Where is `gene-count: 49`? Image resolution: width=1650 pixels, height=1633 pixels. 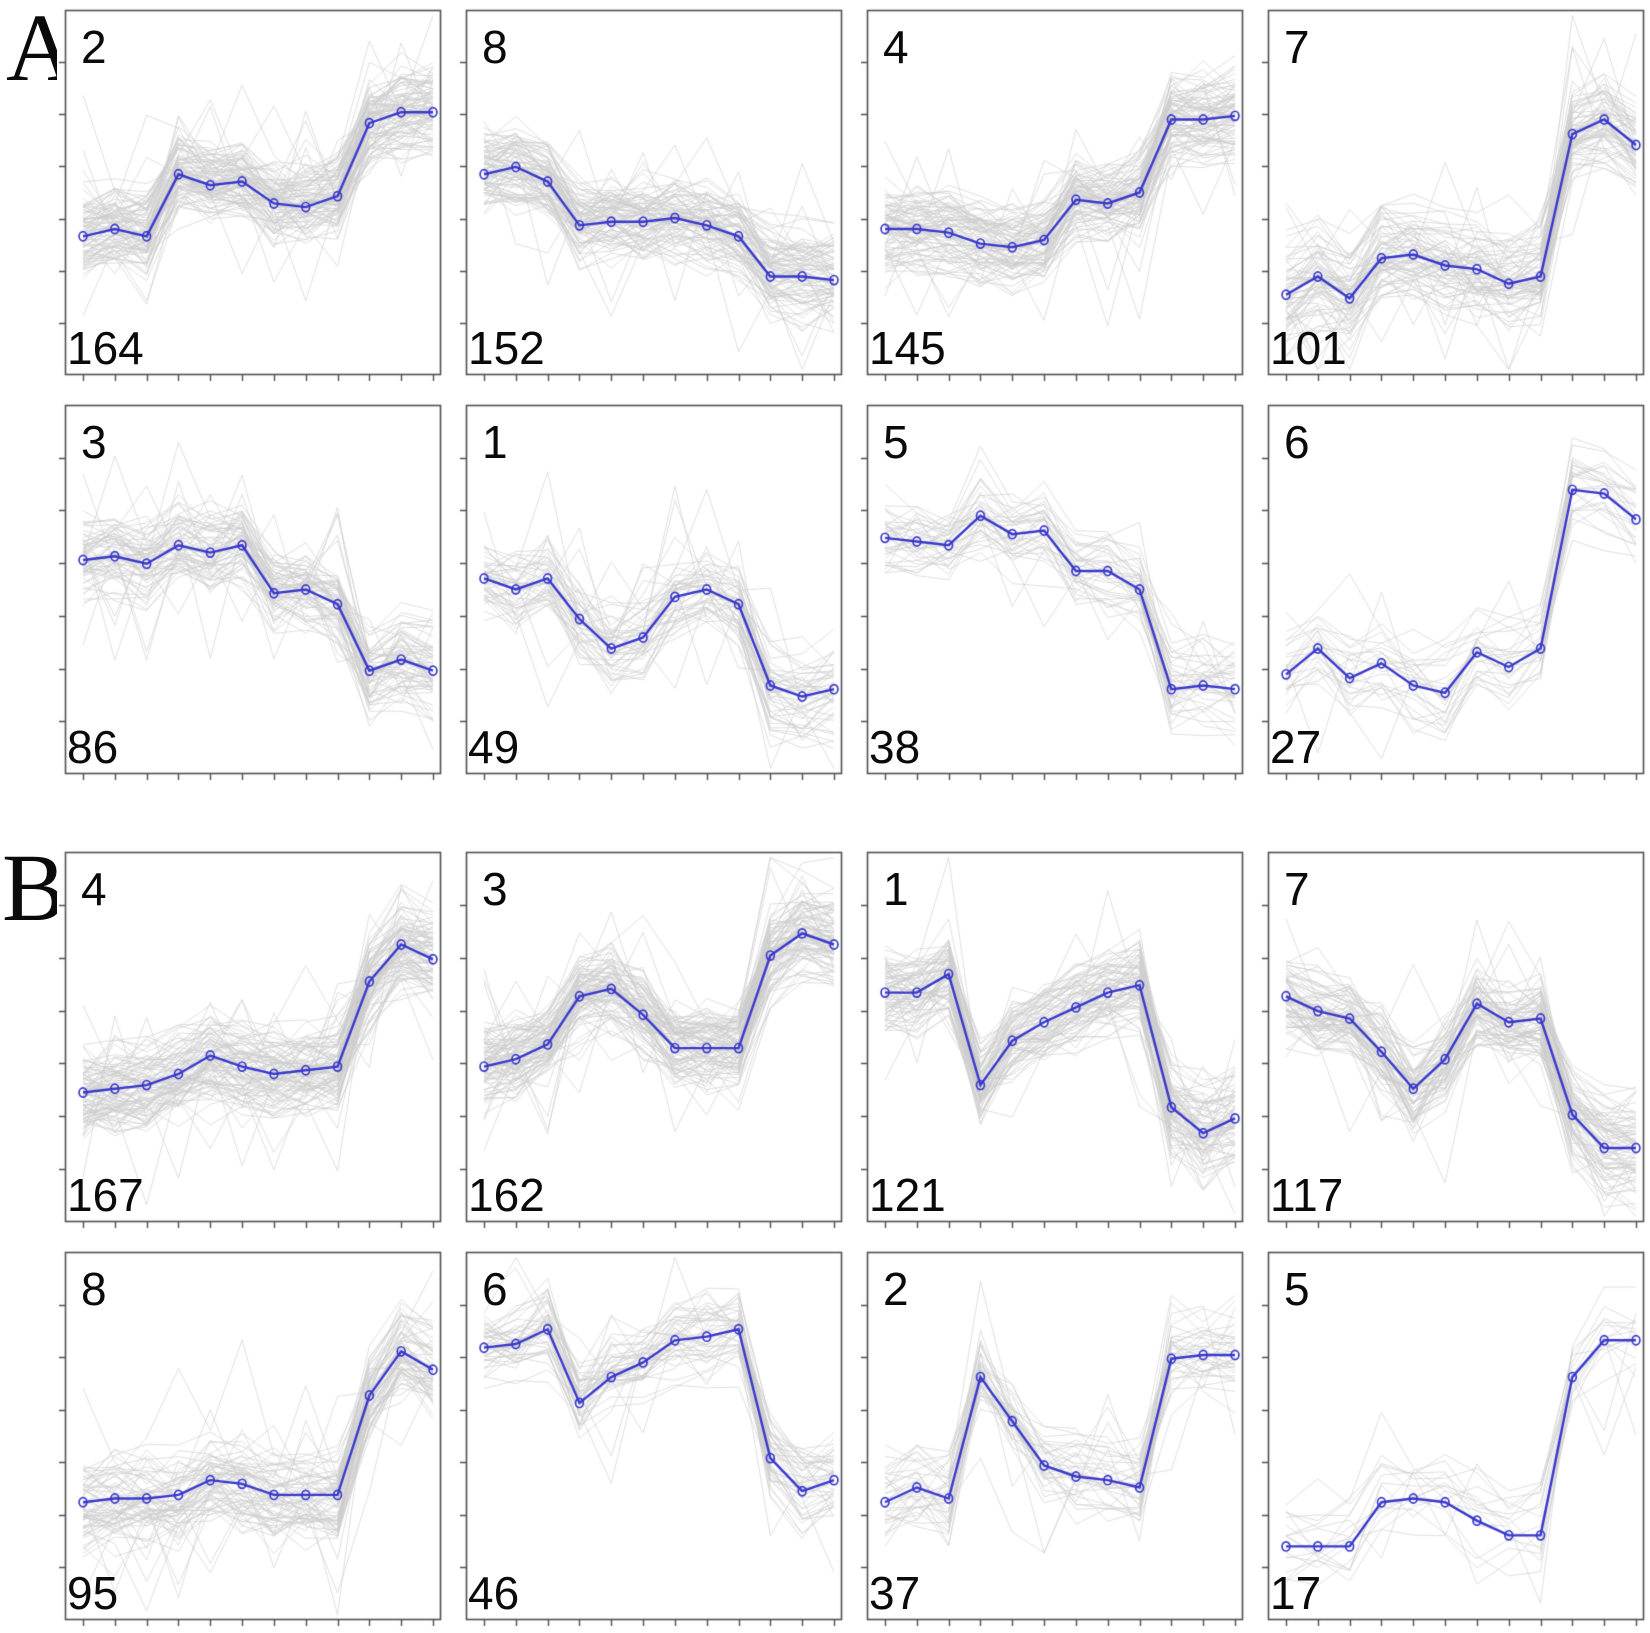
gene-count: 49 is located at coordinates (494, 747).